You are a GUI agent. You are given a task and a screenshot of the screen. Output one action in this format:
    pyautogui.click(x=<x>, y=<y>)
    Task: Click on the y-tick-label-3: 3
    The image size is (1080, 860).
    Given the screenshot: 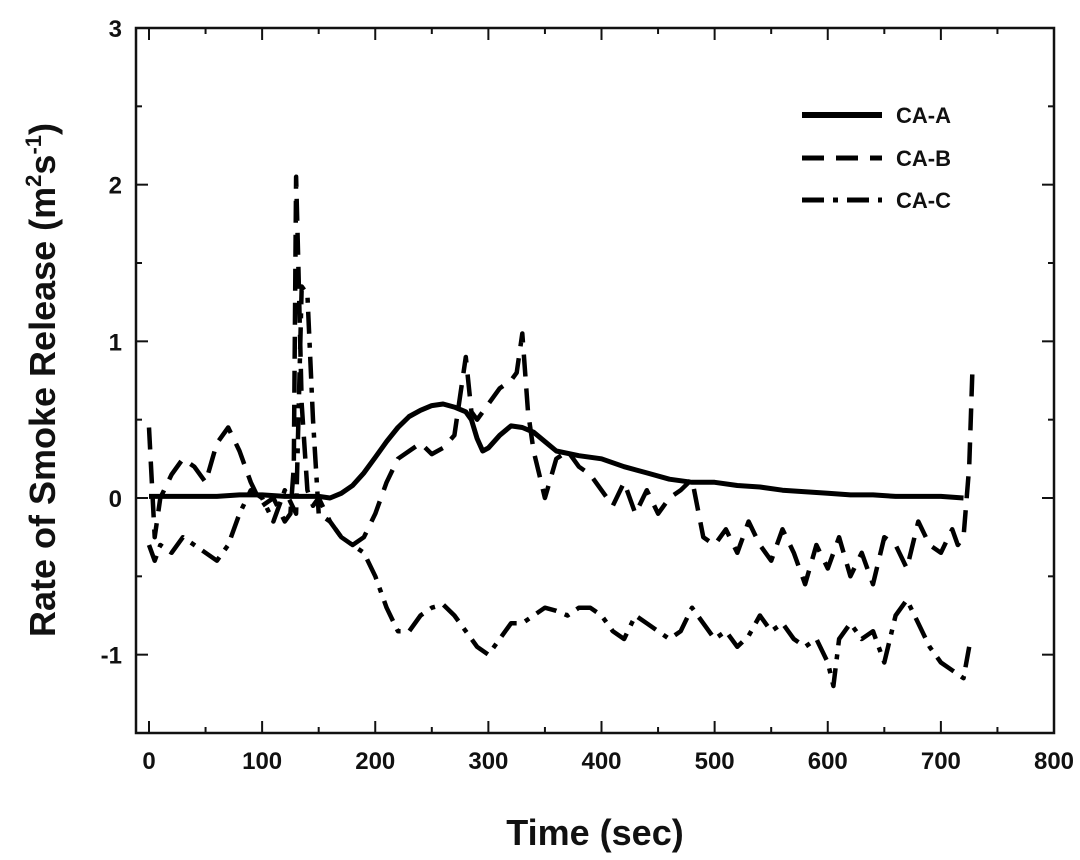 What is the action you would take?
    pyautogui.click(x=115, y=29)
    